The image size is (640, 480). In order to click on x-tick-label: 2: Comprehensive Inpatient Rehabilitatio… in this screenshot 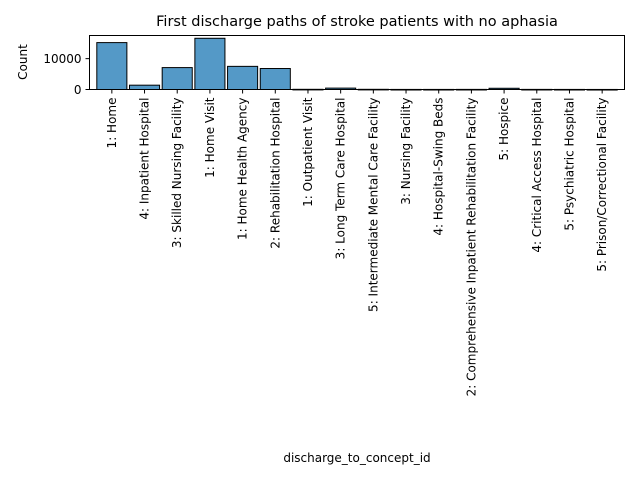, I will do `click(471, 247)`.